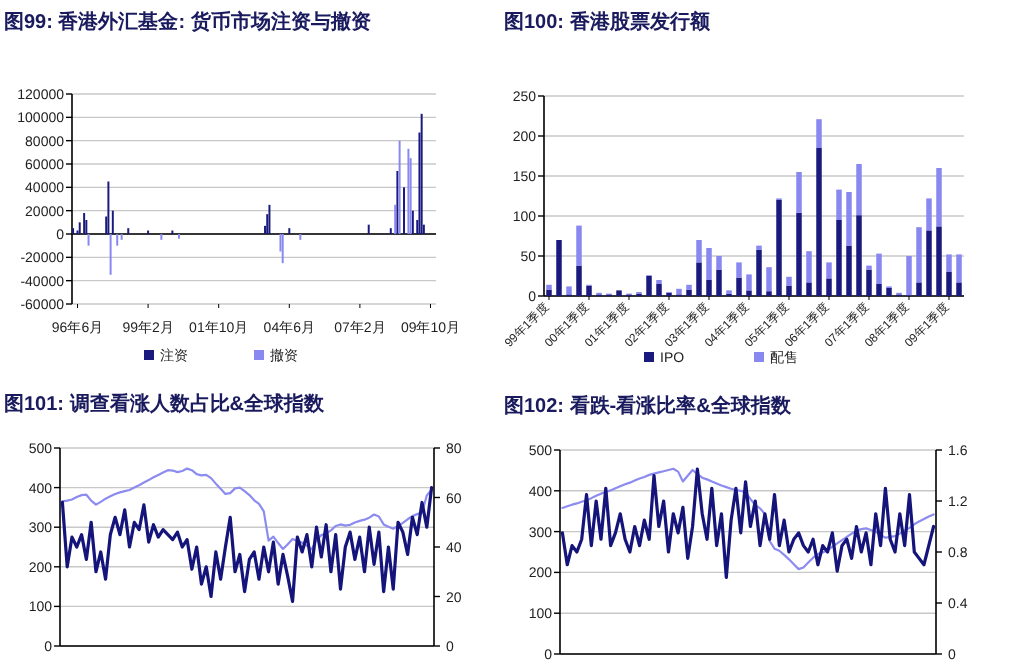 The image size is (1014, 666). What do you see at coordinates (187, 22) in the screenshot?
I see `chart-title: 图99: 香港外汇基金: 货币市场注资与撤资` at bounding box center [187, 22].